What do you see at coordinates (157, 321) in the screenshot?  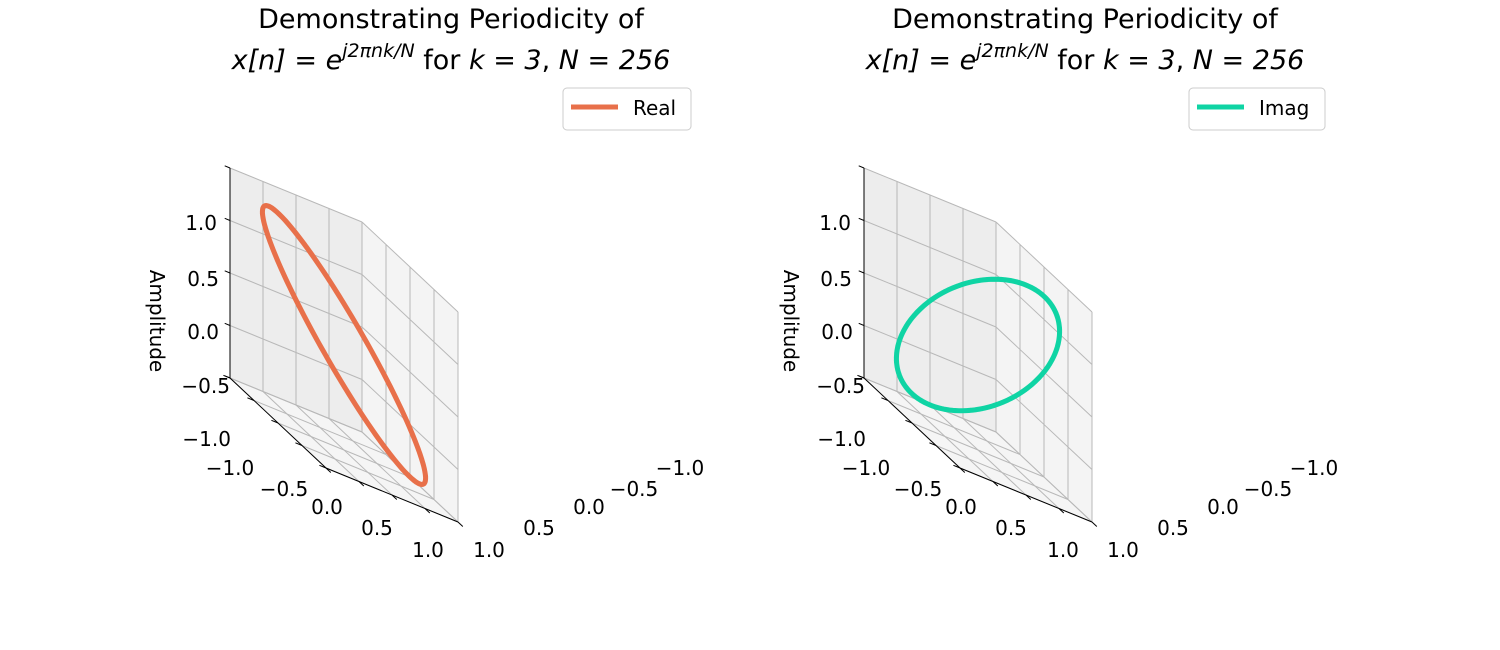 I see `z-axis-label: Amplitude` at bounding box center [157, 321].